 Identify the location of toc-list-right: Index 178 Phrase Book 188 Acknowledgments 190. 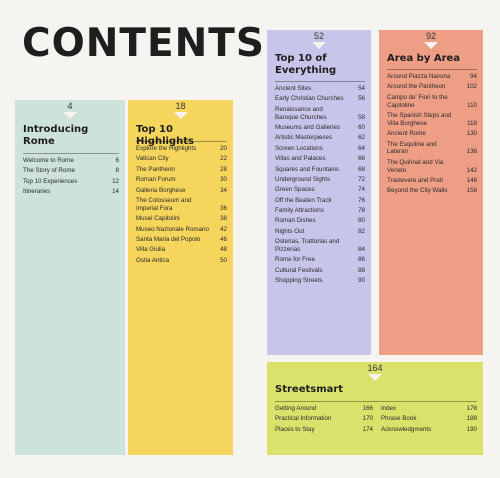
(429, 420).